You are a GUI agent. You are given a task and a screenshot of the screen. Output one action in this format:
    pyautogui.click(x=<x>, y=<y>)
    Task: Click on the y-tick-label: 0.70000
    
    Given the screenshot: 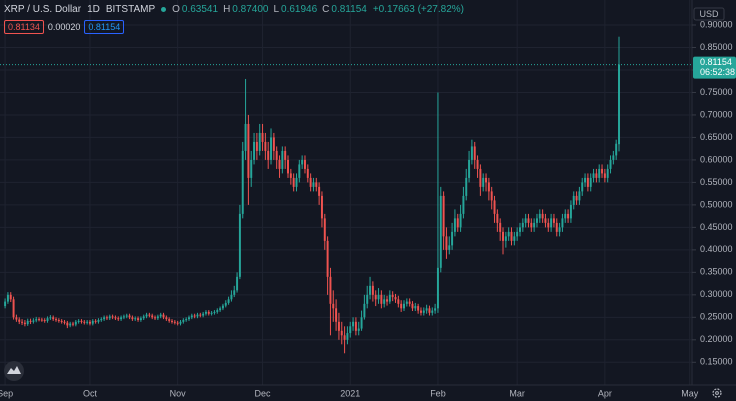 What is the action you would take?
    pyautogui.click(x=716, y=114)
    